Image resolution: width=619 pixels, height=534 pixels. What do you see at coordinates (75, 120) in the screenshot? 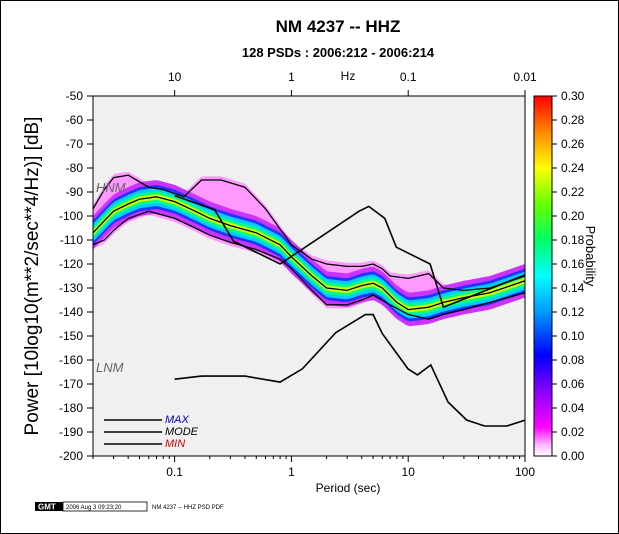
I see `y-tick-label: -60` at bounding box center [75, 120].